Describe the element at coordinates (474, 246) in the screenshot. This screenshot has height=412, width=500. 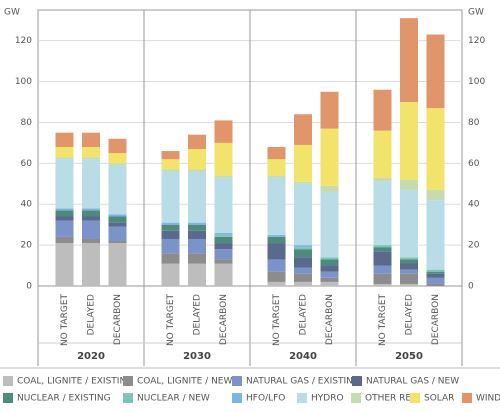
I see `y-tick-label-right: 20` at that location.